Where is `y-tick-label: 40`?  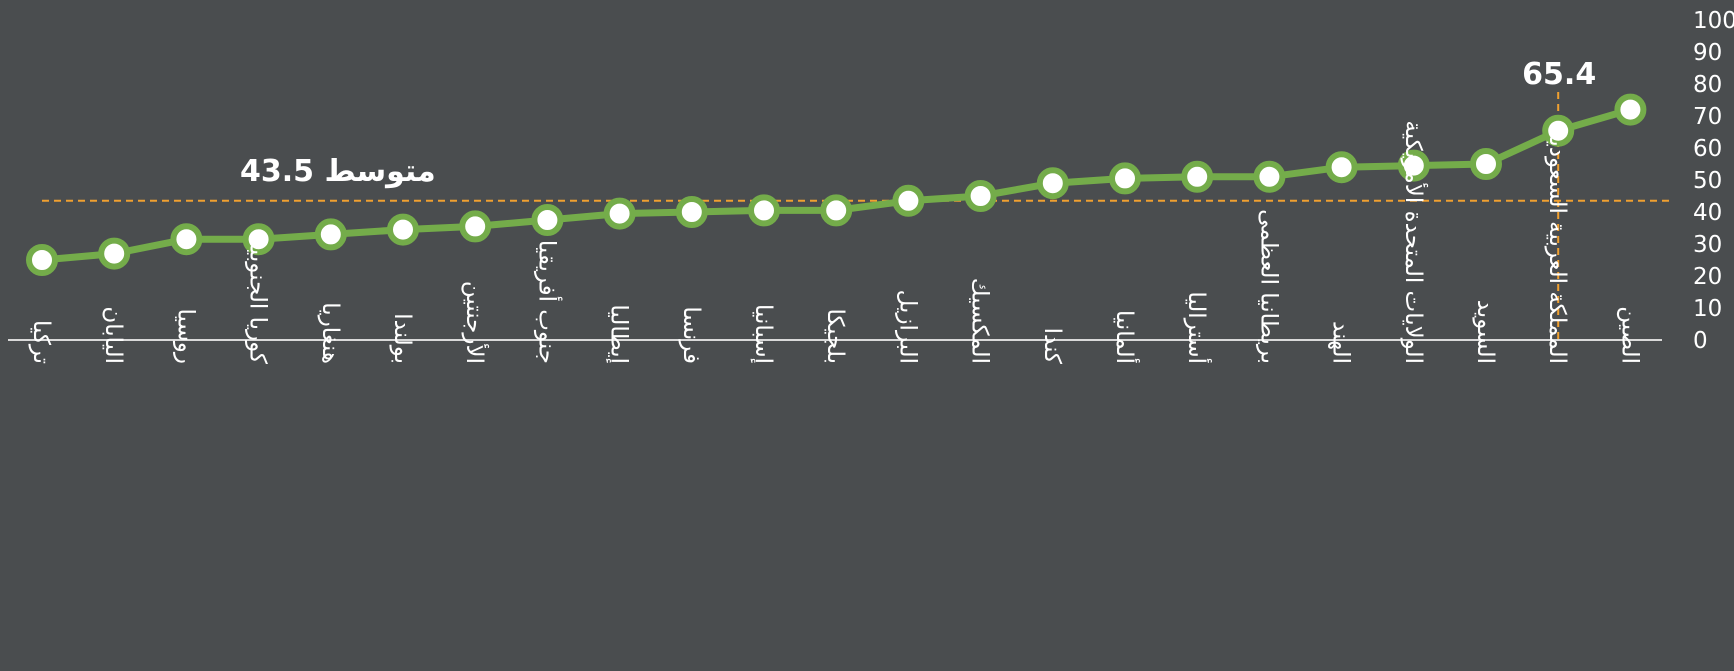
y-tick-label: 40 is located at coordinates (1707, 213).